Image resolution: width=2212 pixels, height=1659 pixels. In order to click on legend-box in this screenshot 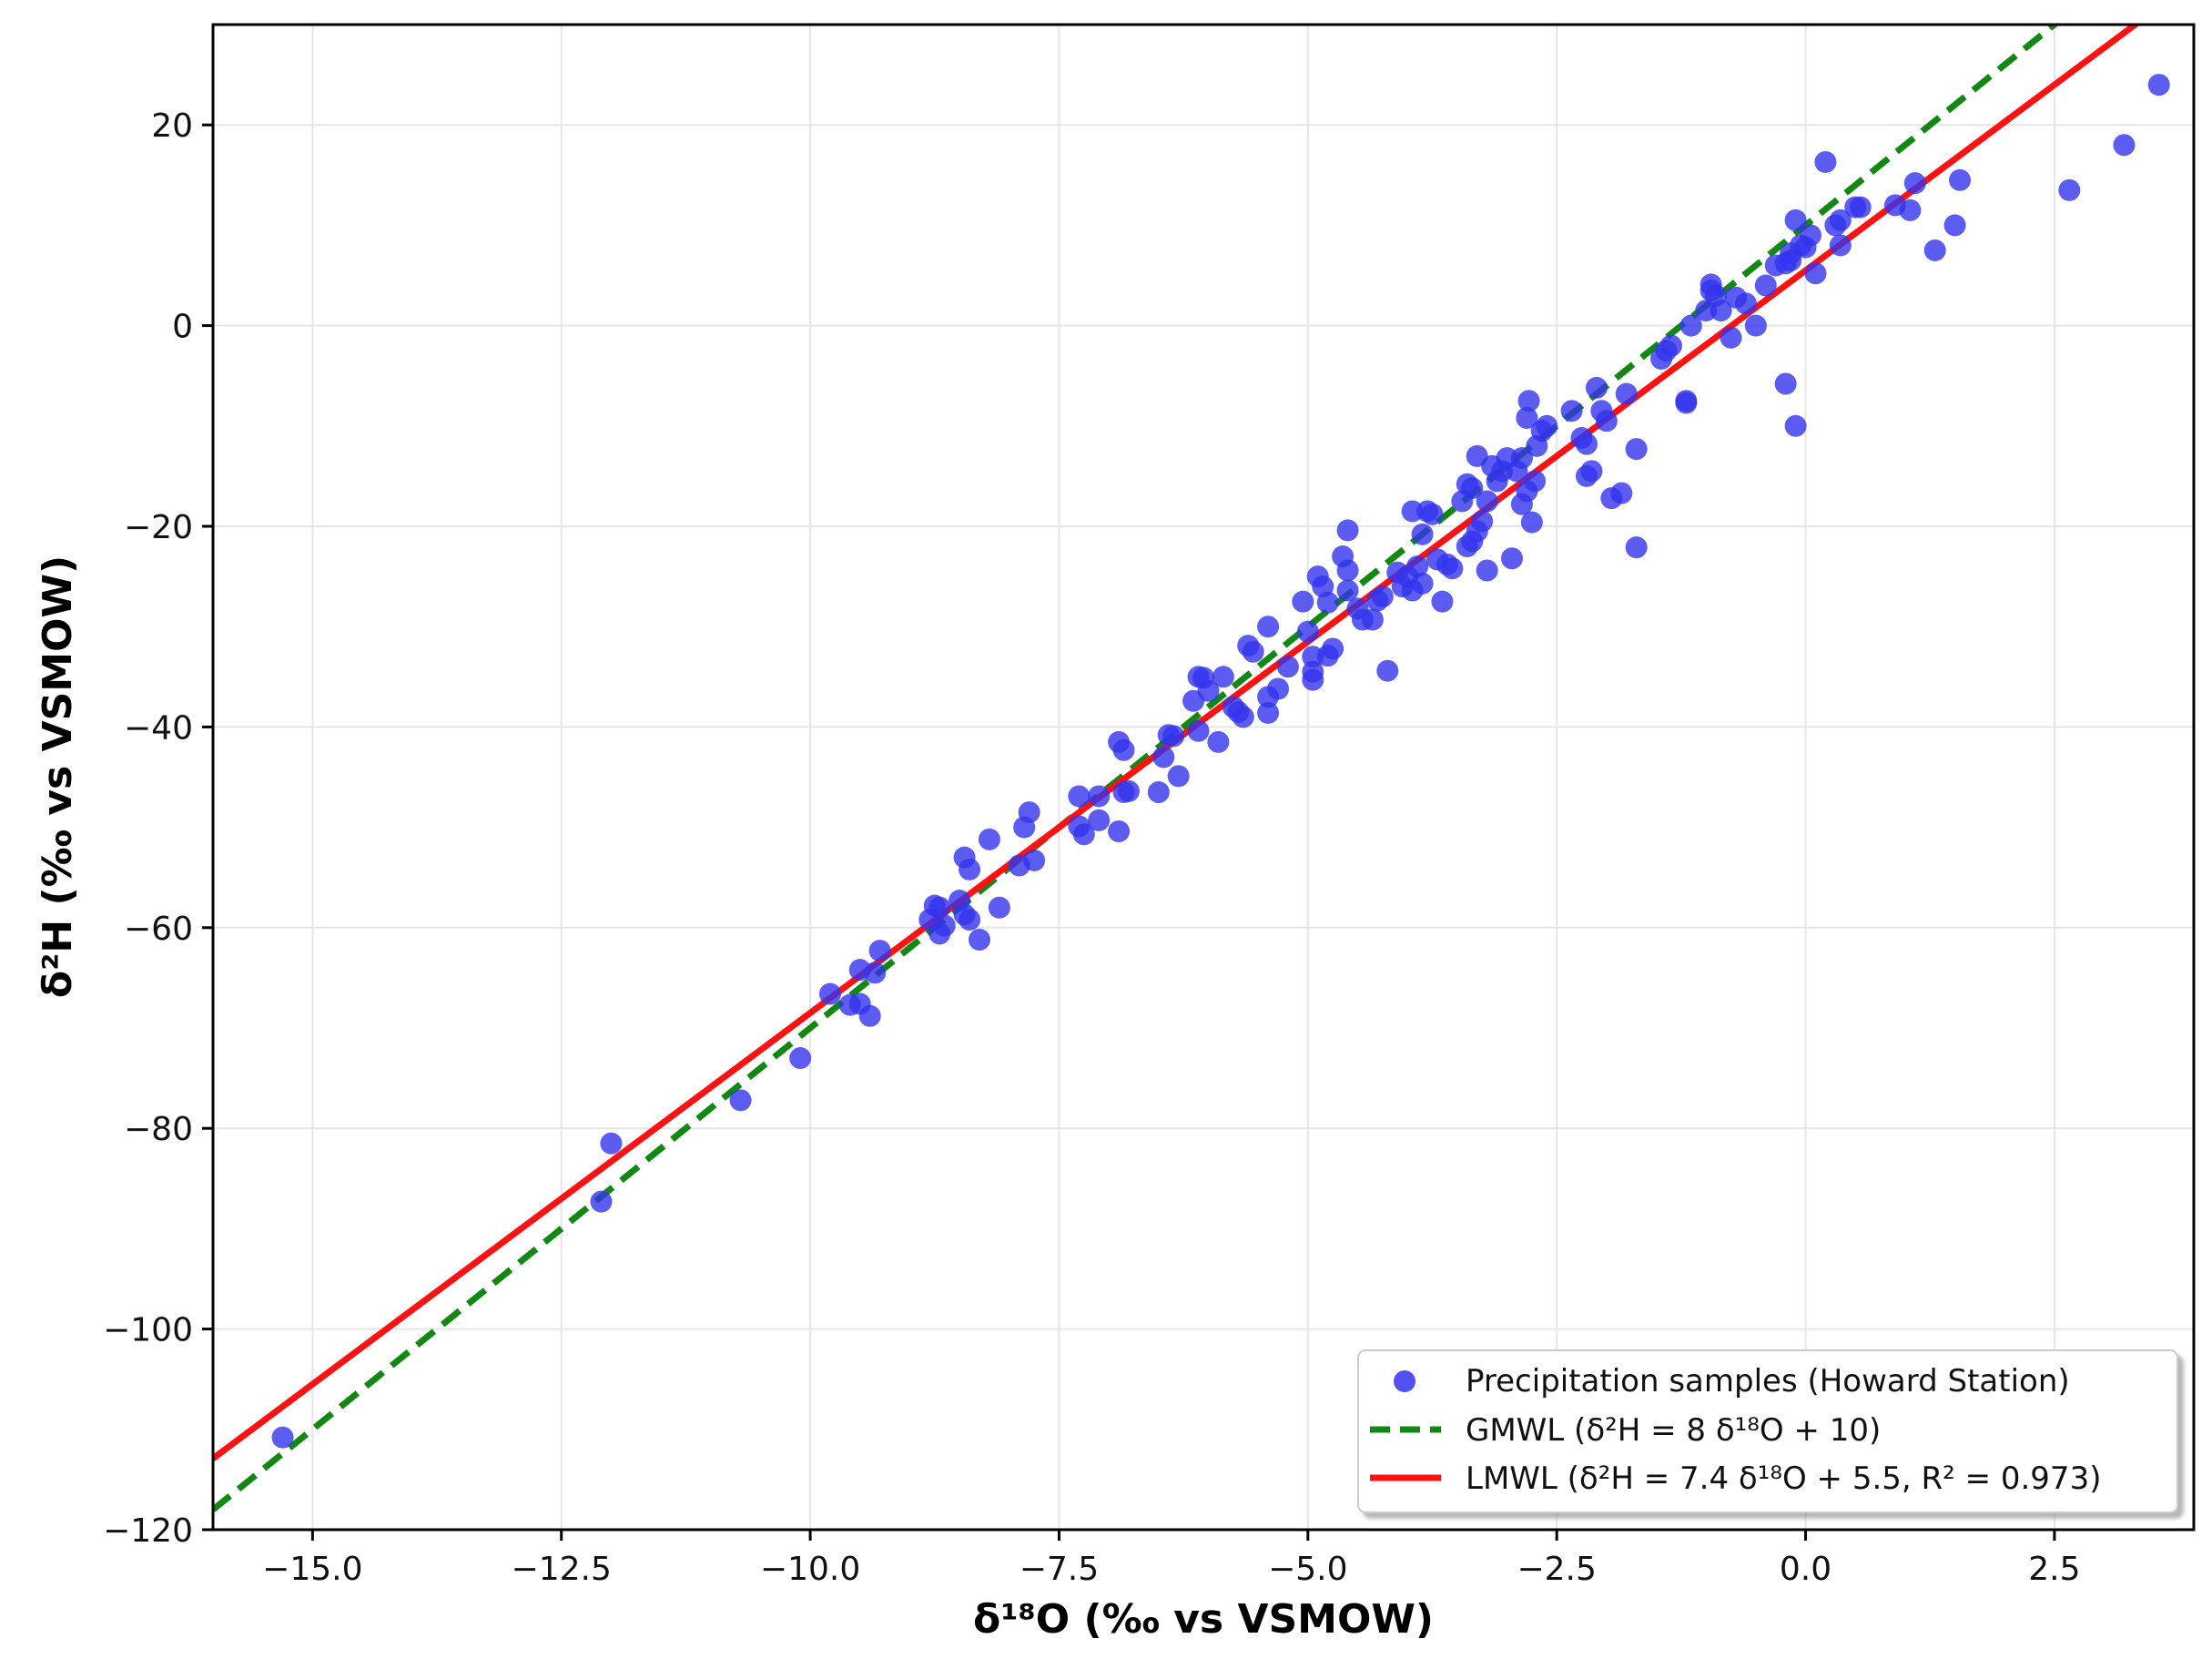, I will do `click(1767, 1431)`.